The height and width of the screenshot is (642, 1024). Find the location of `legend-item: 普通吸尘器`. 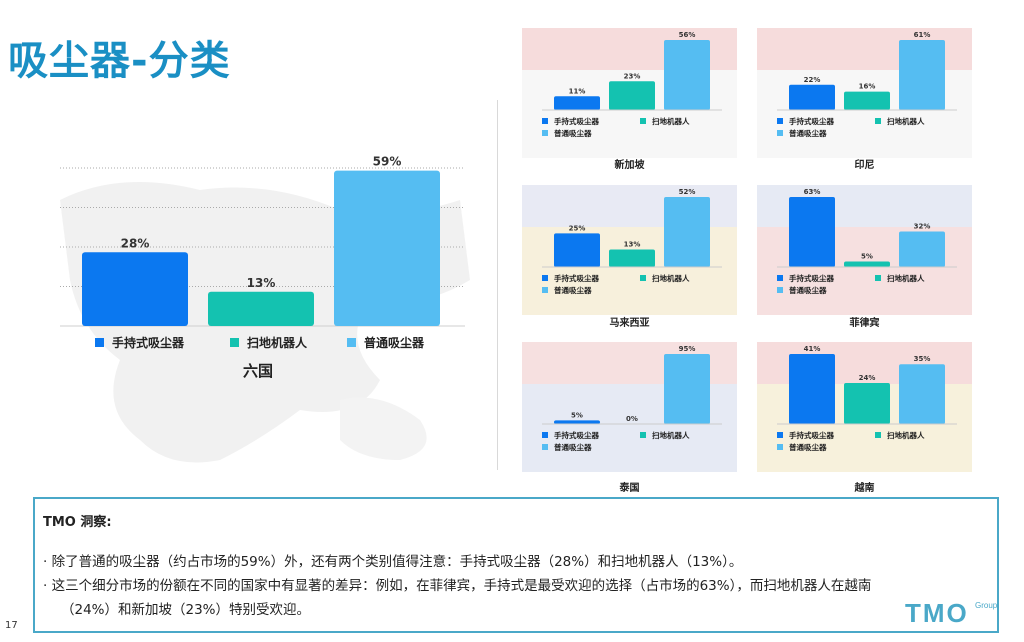

legend-item: 普通吸尘器 is located at coordinates (385, 342).